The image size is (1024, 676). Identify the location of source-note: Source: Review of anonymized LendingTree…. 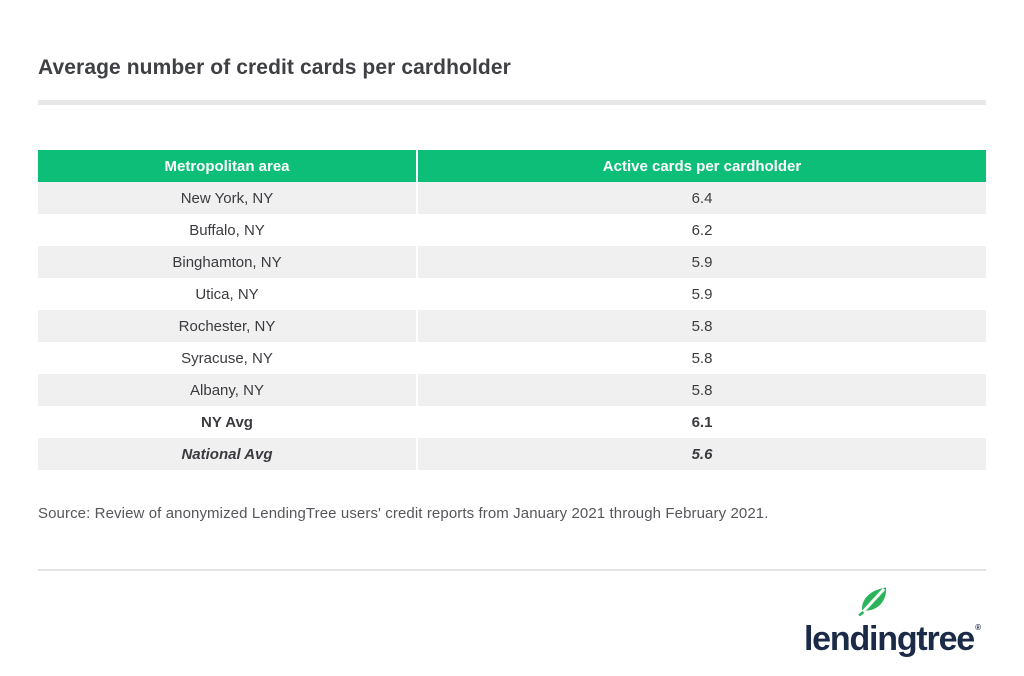
(403, 513).